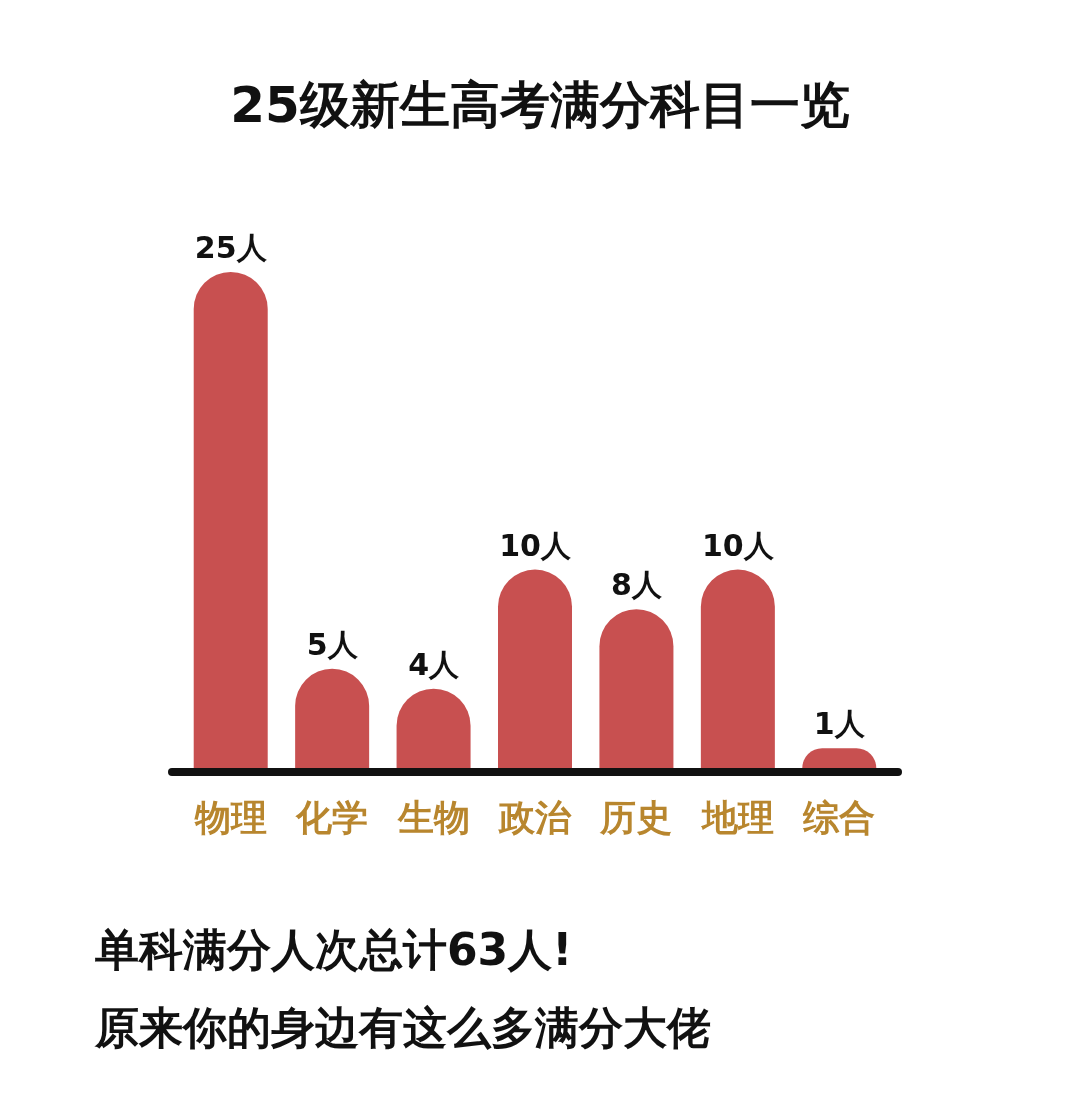  Describe the element at coordinates (535, 817) in the screenshot. I see `x-tick-label: 政治` at that location.